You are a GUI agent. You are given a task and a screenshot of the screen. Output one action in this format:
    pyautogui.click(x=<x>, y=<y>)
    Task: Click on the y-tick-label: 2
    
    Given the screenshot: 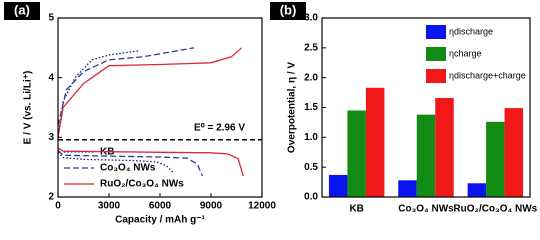 What is the action you would take?
    pyautogui.click(x=51, y=197)
    